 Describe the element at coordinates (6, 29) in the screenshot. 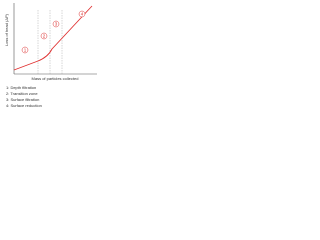

I see `y-axis-label: Loss of head (ΔP)` at that location.